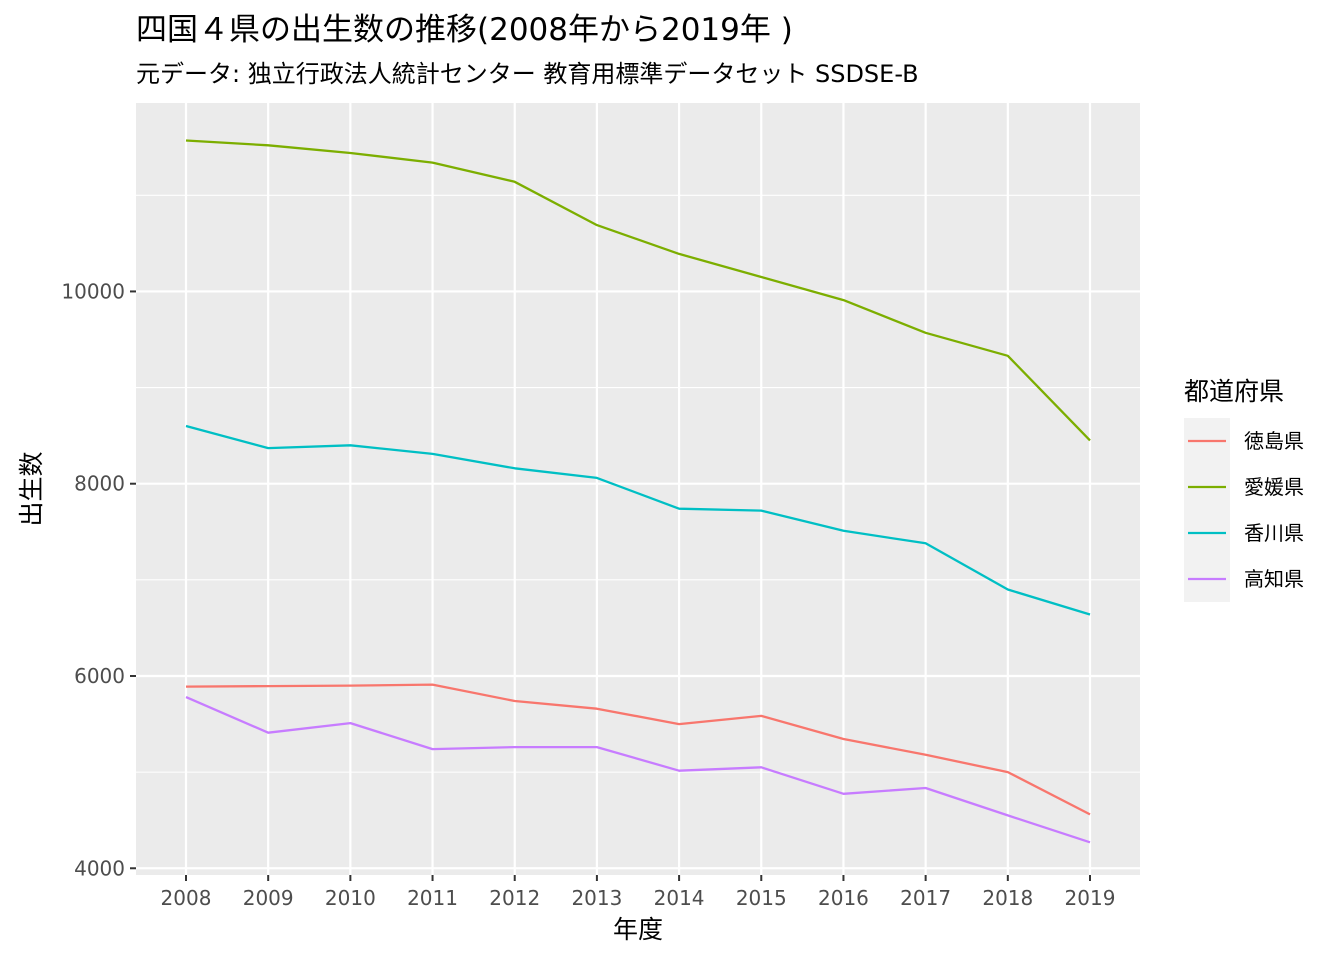 This screenshot has width=1344, height=960. Describe the element at coordinates (268, 898) in the screenshot. I see `x-tick-label: 2009` at that location.